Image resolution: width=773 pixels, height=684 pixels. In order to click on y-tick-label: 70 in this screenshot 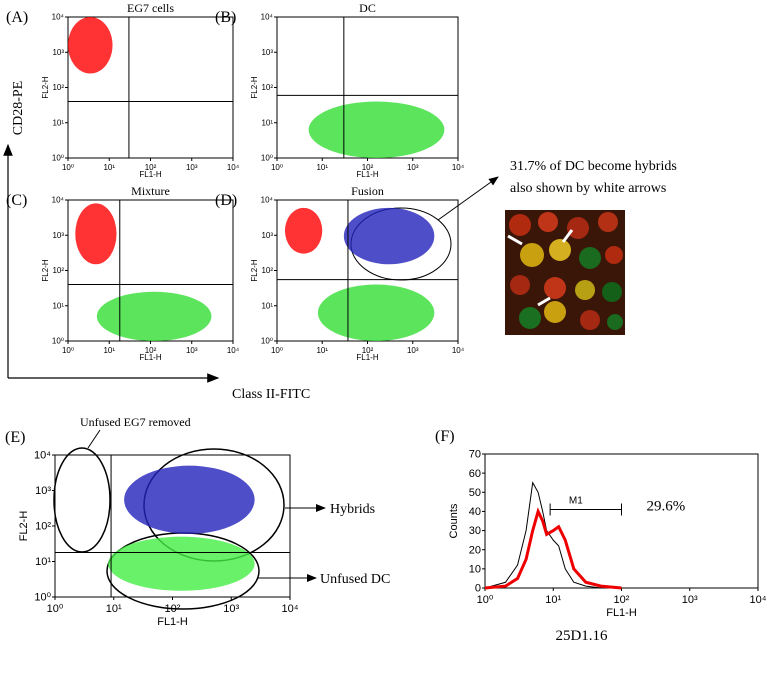, I will do `click(475, 455)`.